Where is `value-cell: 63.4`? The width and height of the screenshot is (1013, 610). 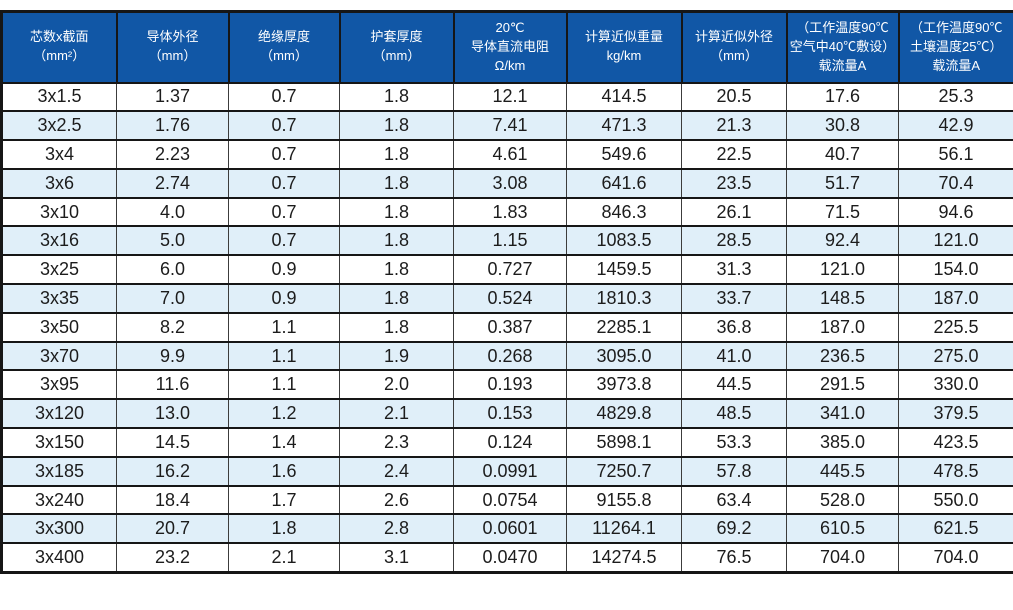
value-cell: 63.4 is located at coordinates (734, 500).